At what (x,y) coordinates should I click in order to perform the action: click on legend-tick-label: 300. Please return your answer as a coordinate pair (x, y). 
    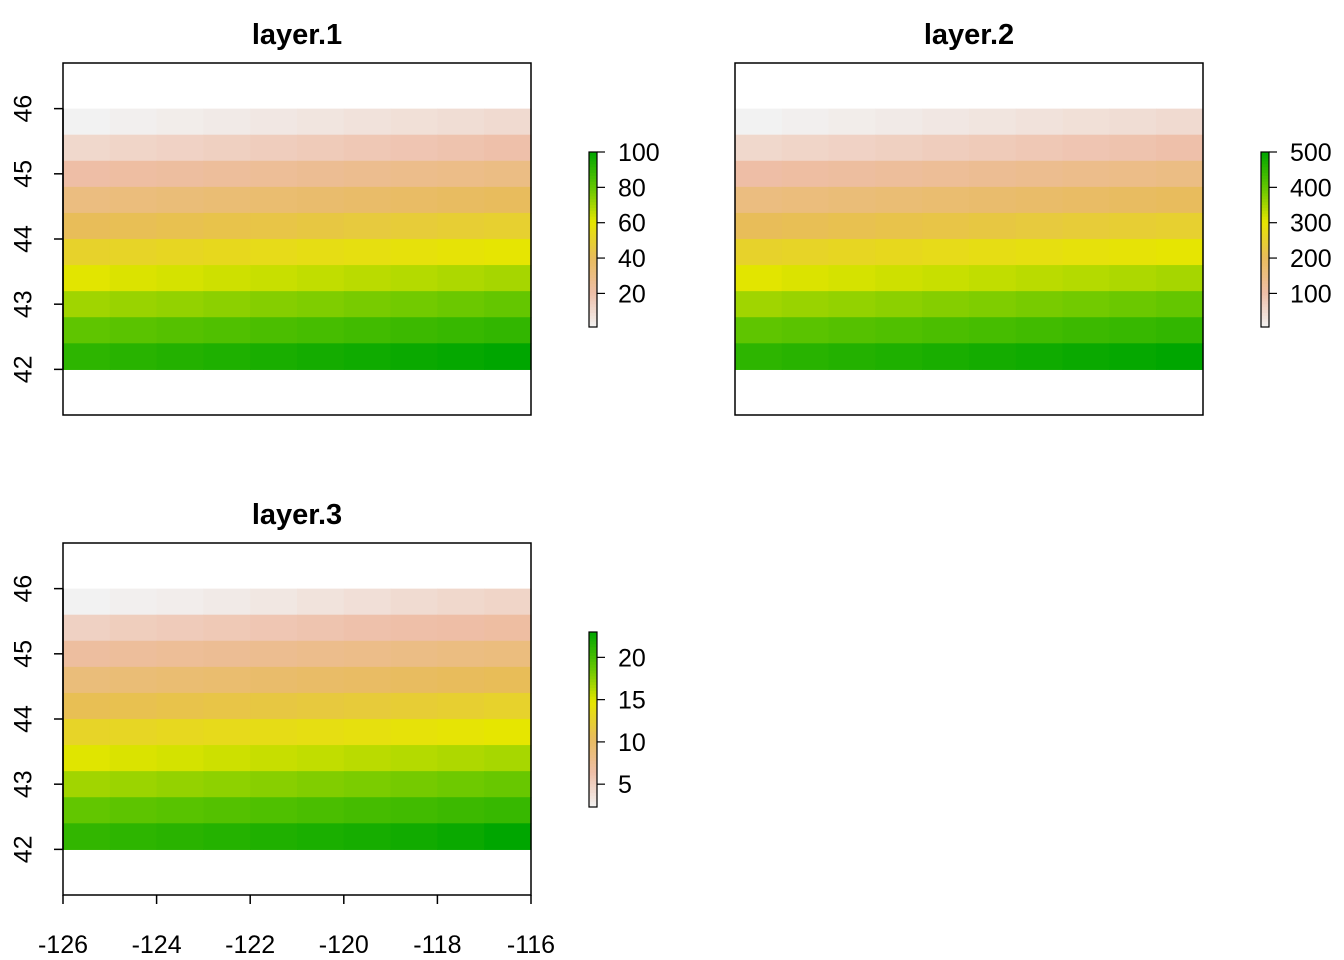
    Looking at the image, I should click on (1311, 224).